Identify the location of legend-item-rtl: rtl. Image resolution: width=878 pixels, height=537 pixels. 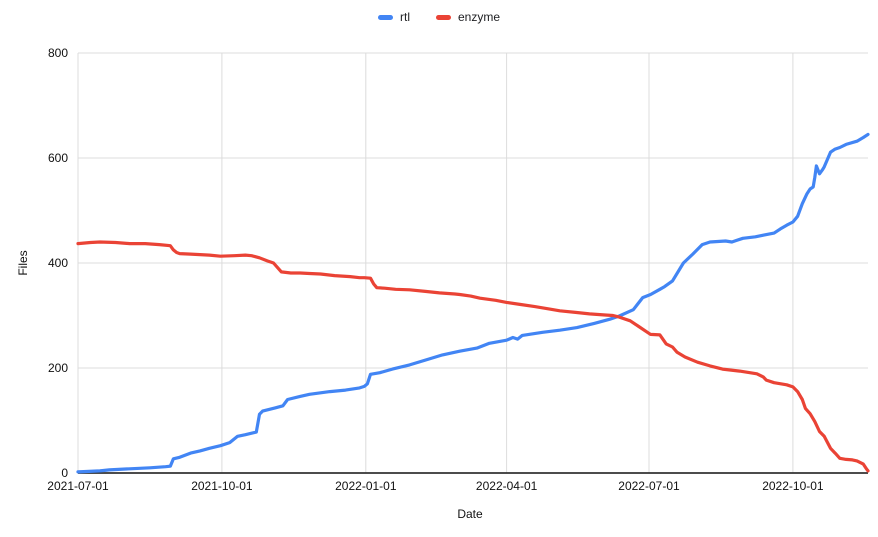
(393, 17).